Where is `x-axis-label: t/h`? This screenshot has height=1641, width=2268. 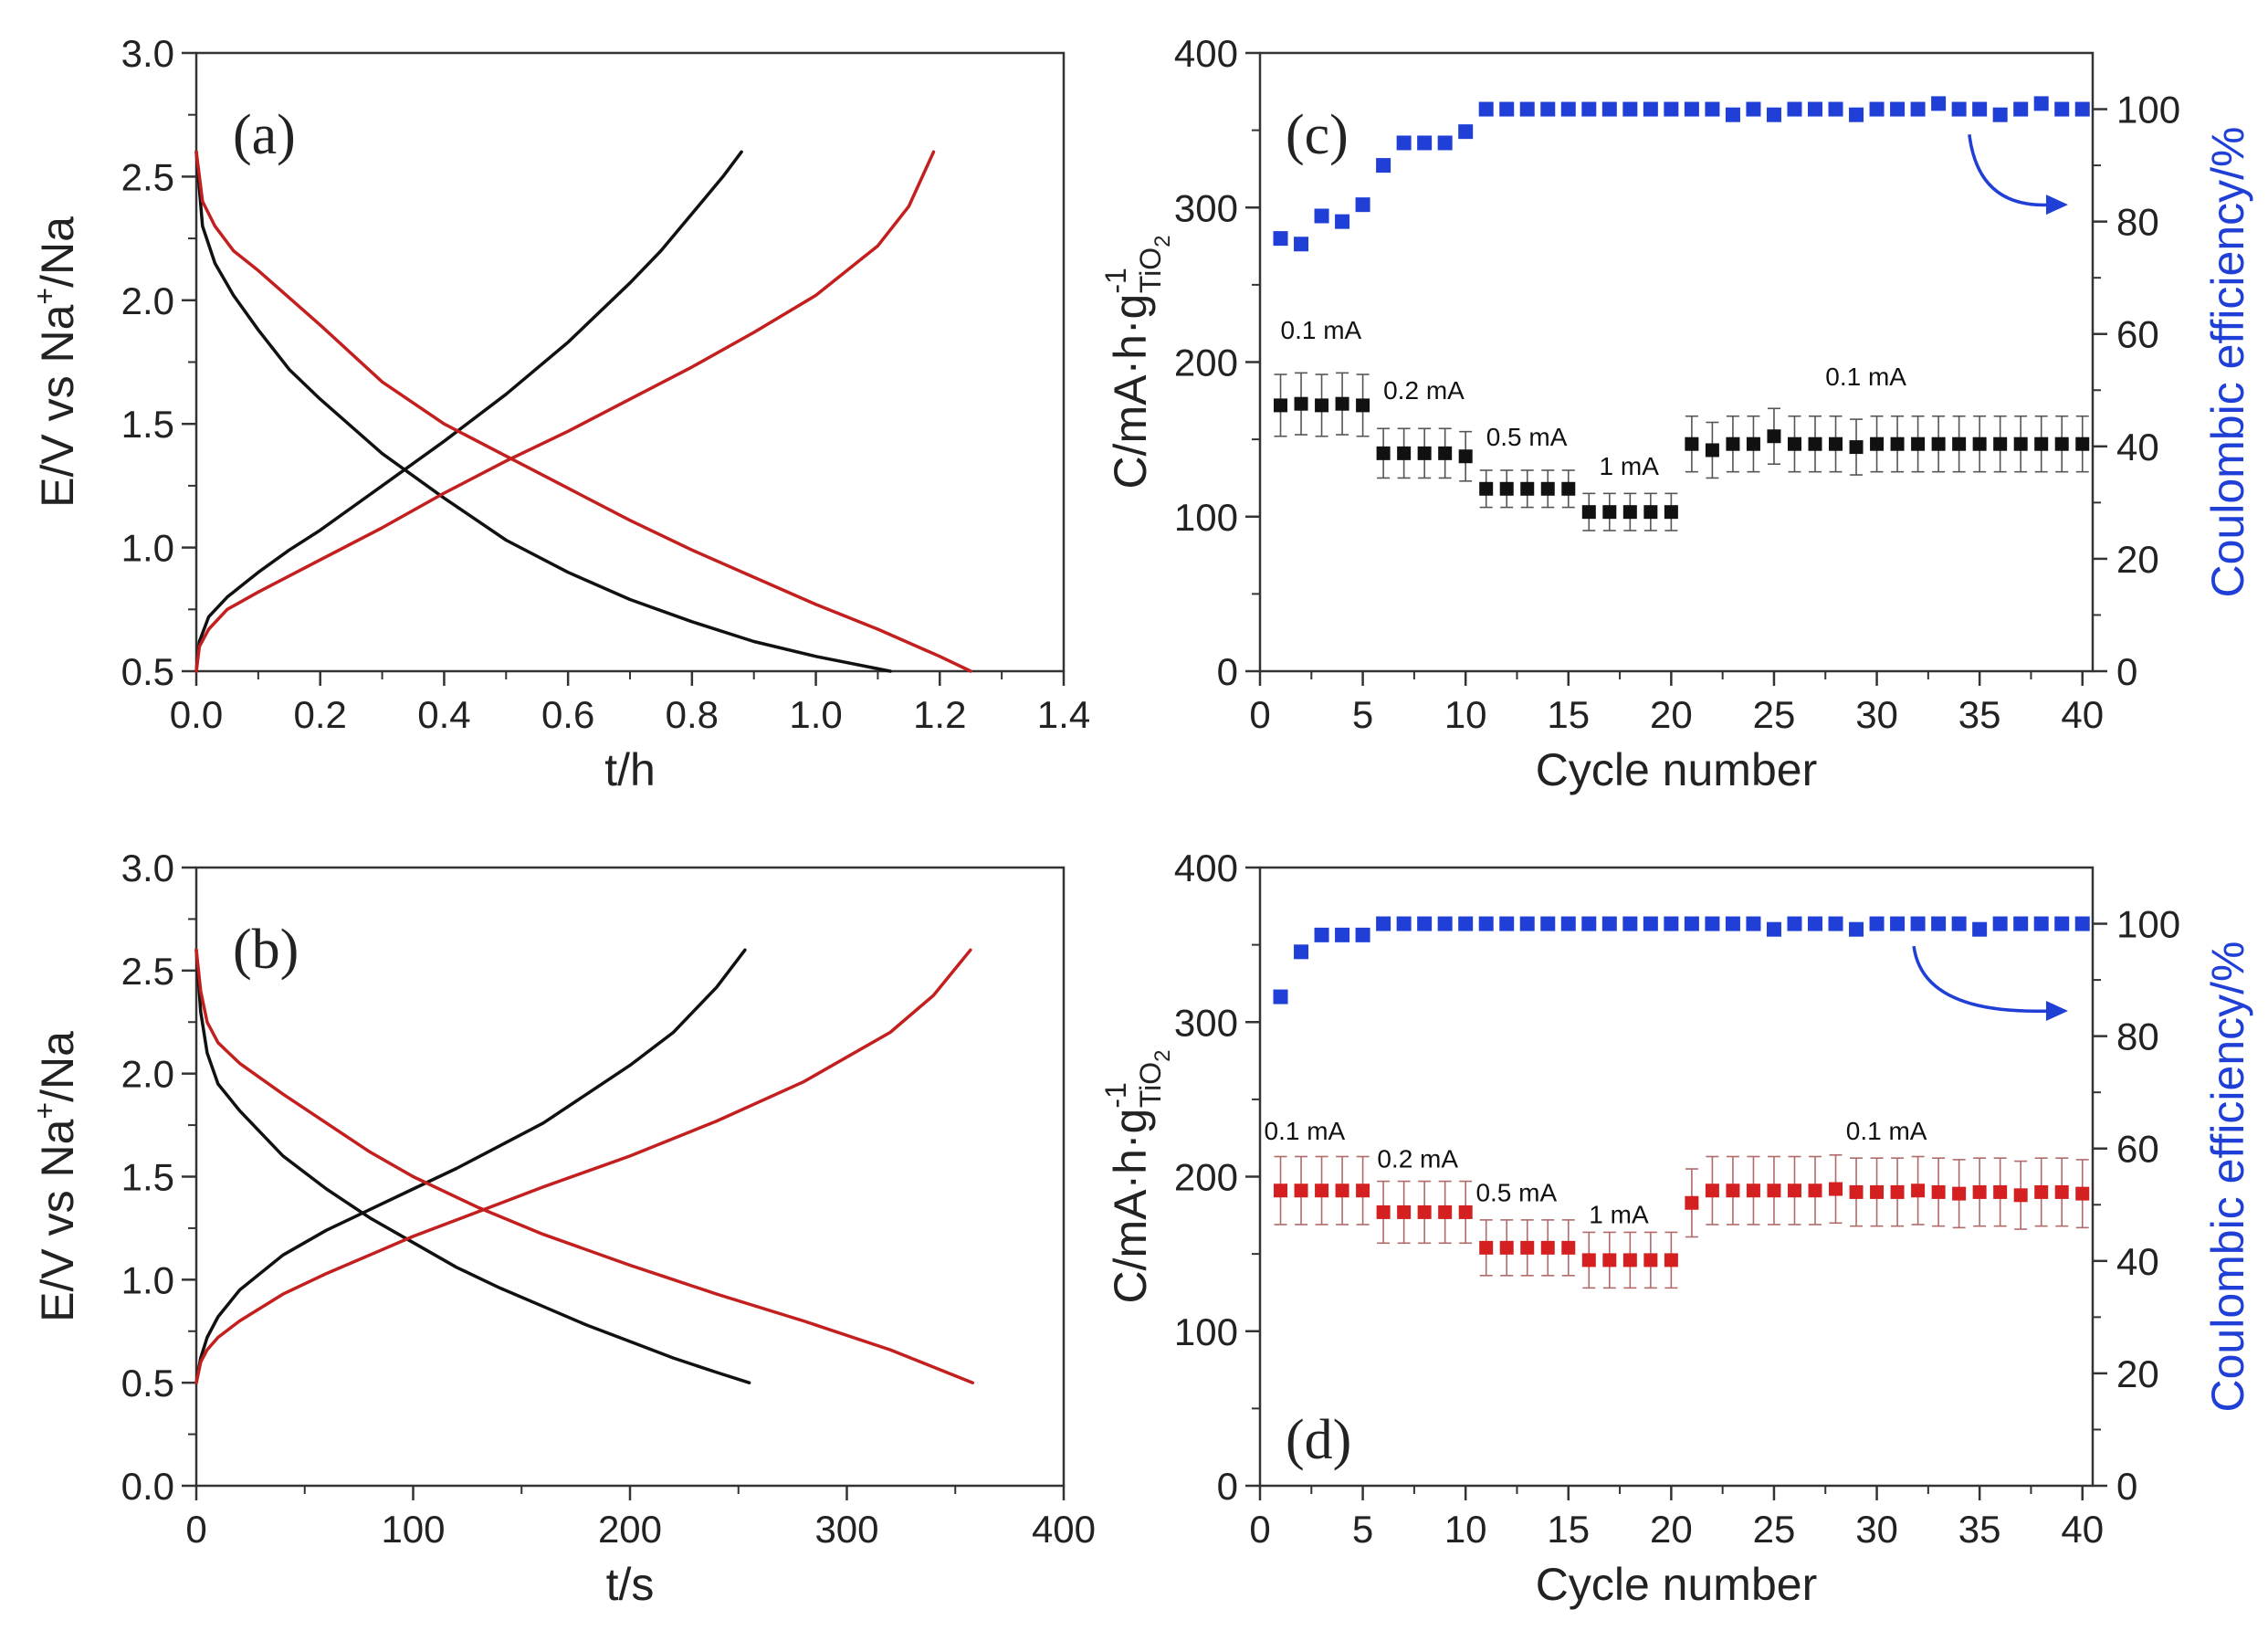 x-axis-label: t/h is located at coordinates (630, 769).